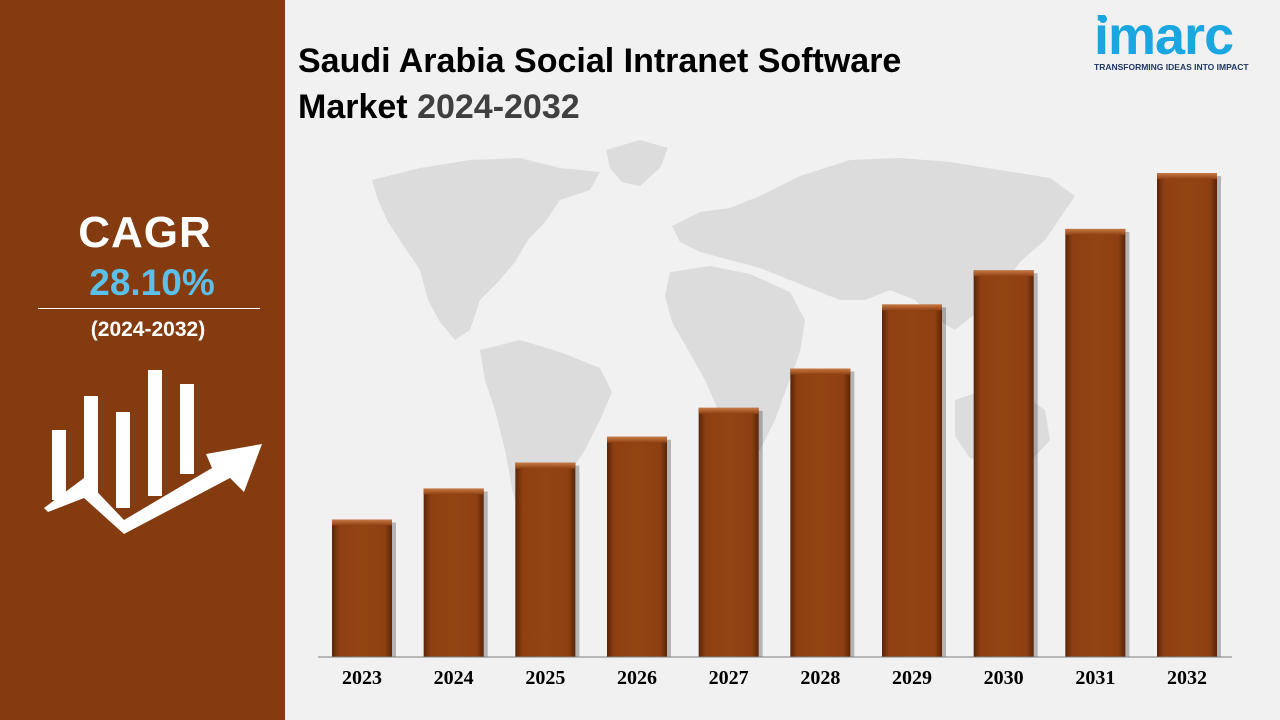  I want to click on bar-2029, so click(914, 480).